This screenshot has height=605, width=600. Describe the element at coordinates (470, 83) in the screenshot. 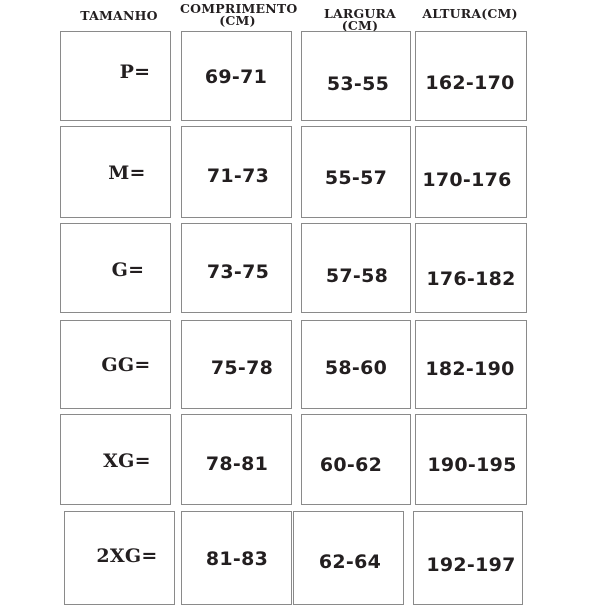

I see `cell-altura-value: 162-170` at that location.